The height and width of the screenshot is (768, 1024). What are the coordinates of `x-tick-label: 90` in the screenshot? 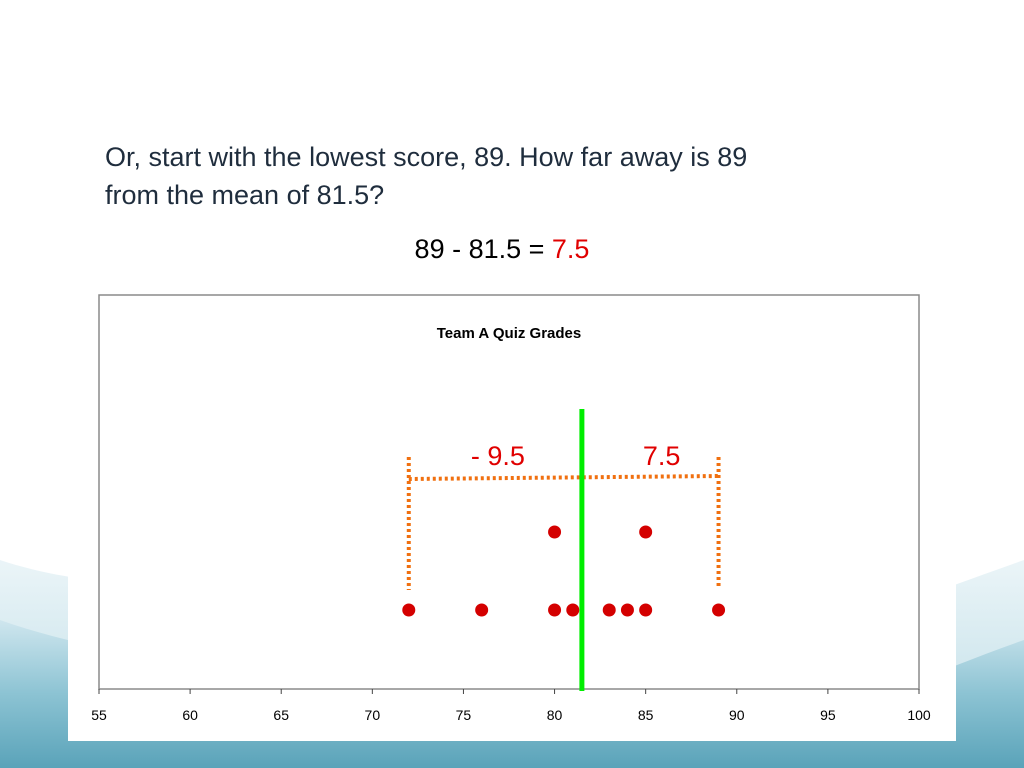 It's located at (737, 715).